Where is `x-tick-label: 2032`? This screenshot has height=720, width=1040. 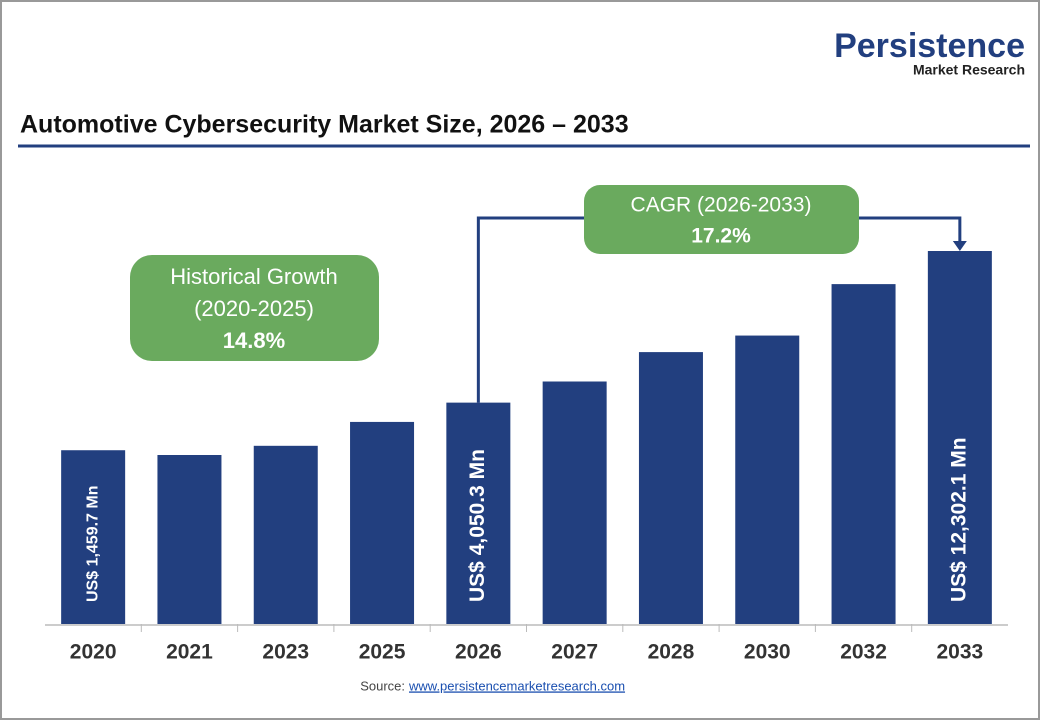 x-tick-label: 2032 is located at coordinates (863, 652).